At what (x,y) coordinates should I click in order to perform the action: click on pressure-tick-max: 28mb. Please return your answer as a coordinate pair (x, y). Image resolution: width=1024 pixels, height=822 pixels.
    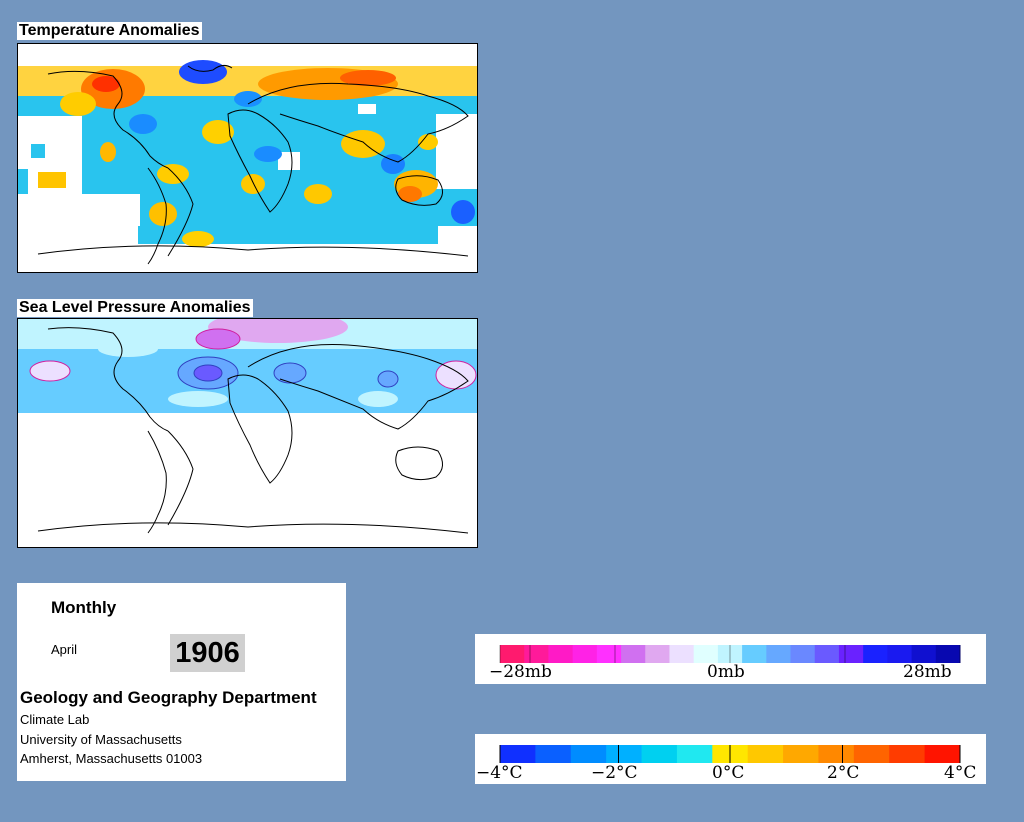
    Looking at the image, I should click on (927, 672).